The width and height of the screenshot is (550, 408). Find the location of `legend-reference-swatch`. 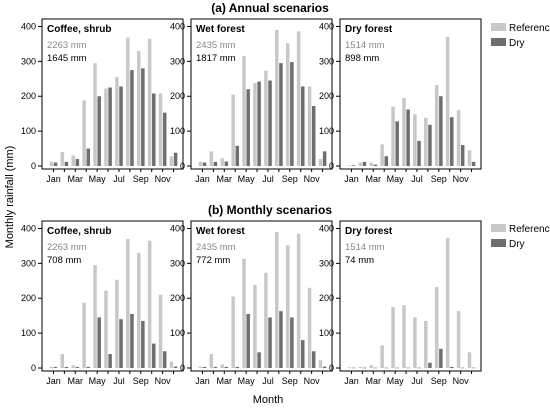

legend-reference-swatch is located at coordinates (498, 27).